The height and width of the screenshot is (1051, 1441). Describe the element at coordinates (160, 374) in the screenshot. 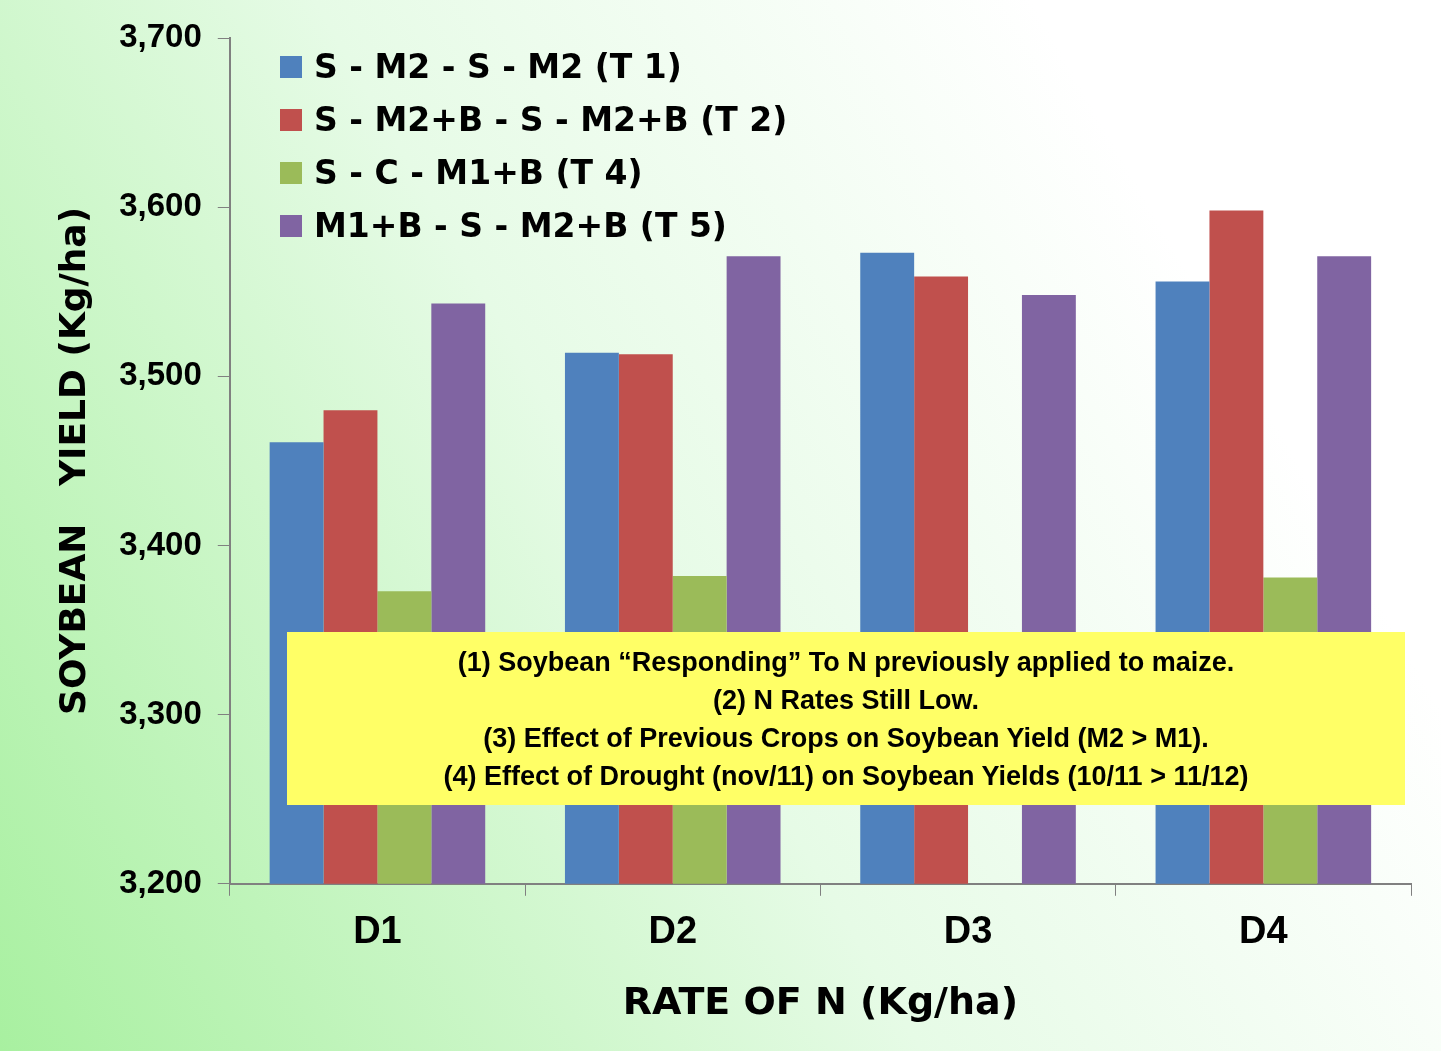

I see `y-tick-label: 3,500` at that location.